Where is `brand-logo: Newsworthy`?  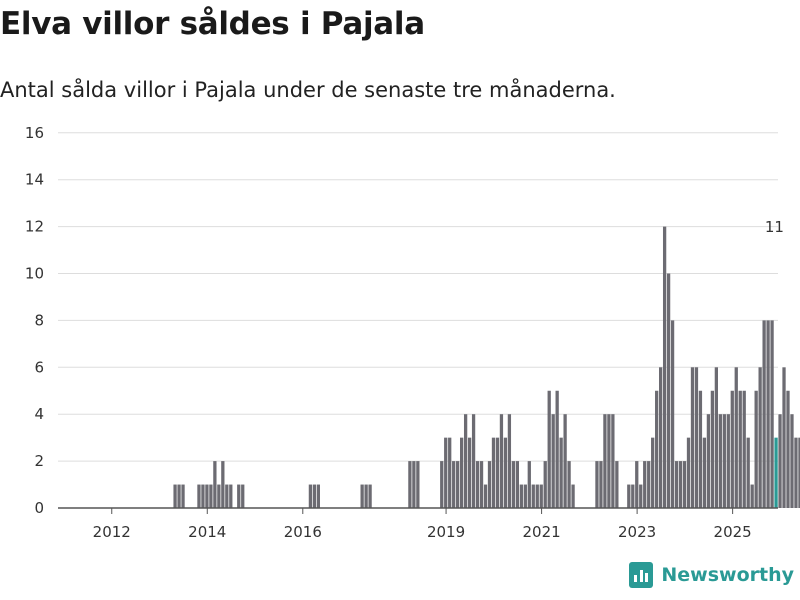
brand-logo: Newsworthy is located at coordinates (711, 575).